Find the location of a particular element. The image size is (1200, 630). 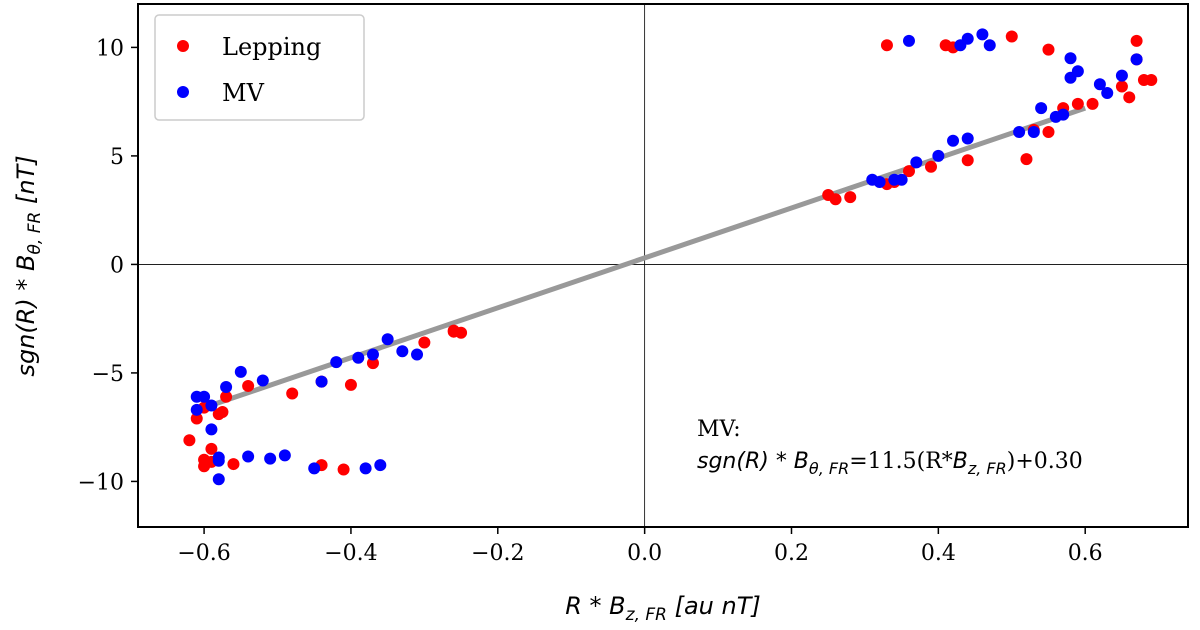

legend-box is located at coordinates (259, 67).